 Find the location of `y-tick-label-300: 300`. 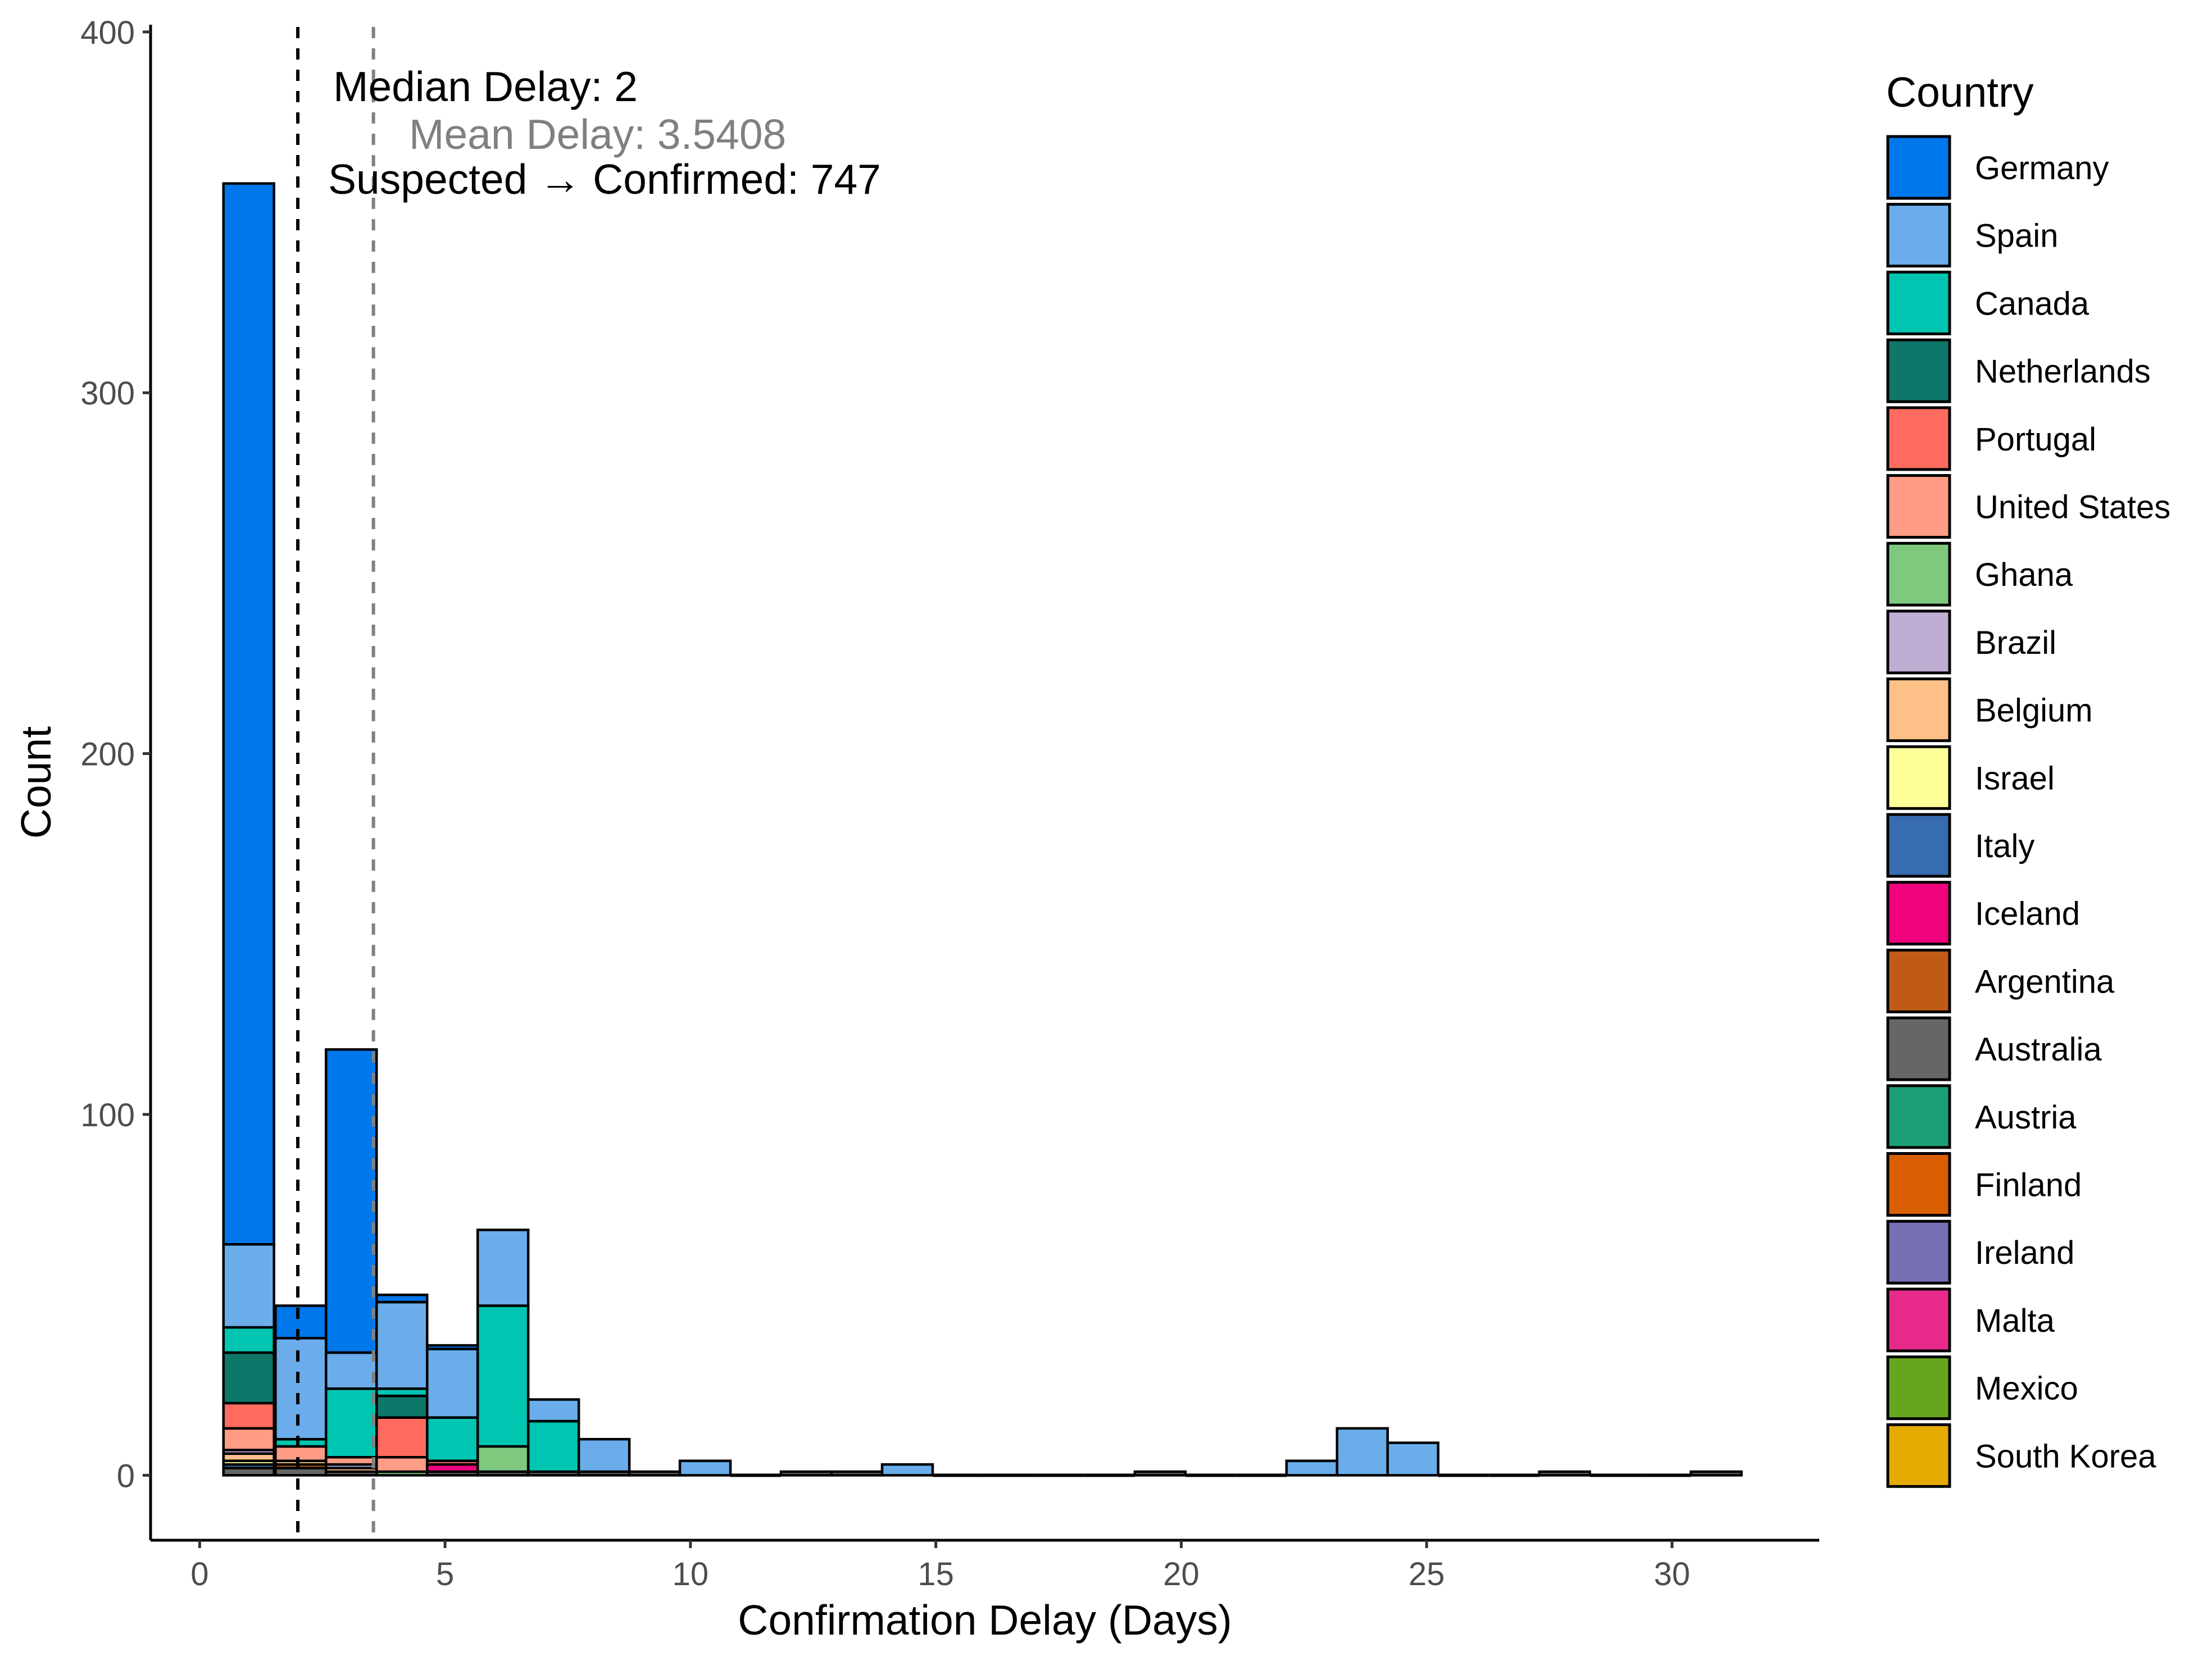

y-tick-label-300: 300 is located at coordinates (107, 394).